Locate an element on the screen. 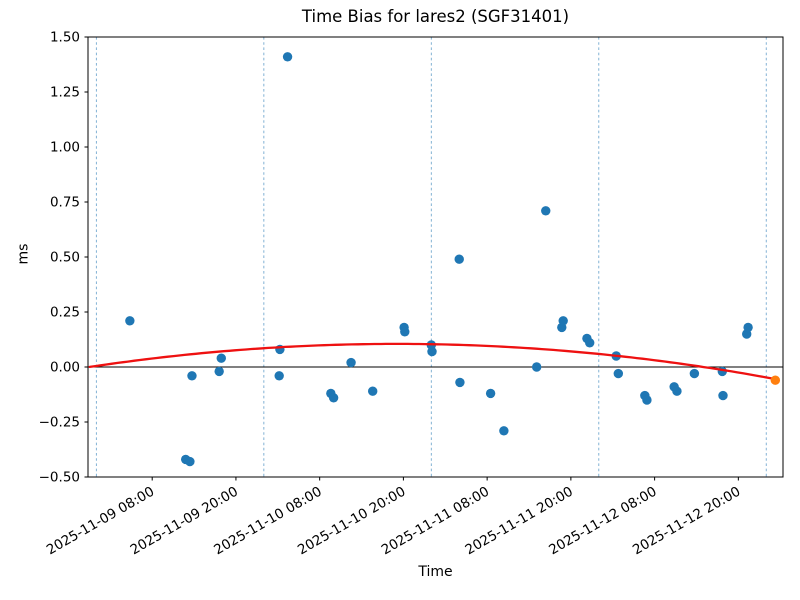 The height and width of the screenshot is (600, 800). y-tick-label: 0.00 is located at coordinates (65, 368).